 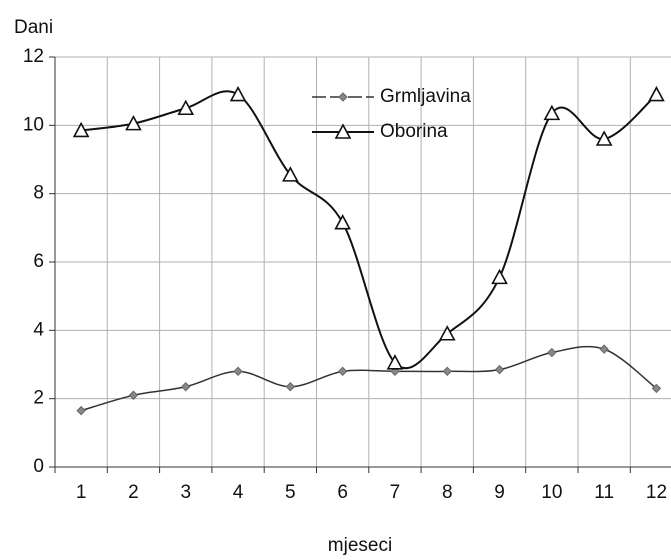 I want to click on x-tick-label: 7, so click(x=395, y=492).